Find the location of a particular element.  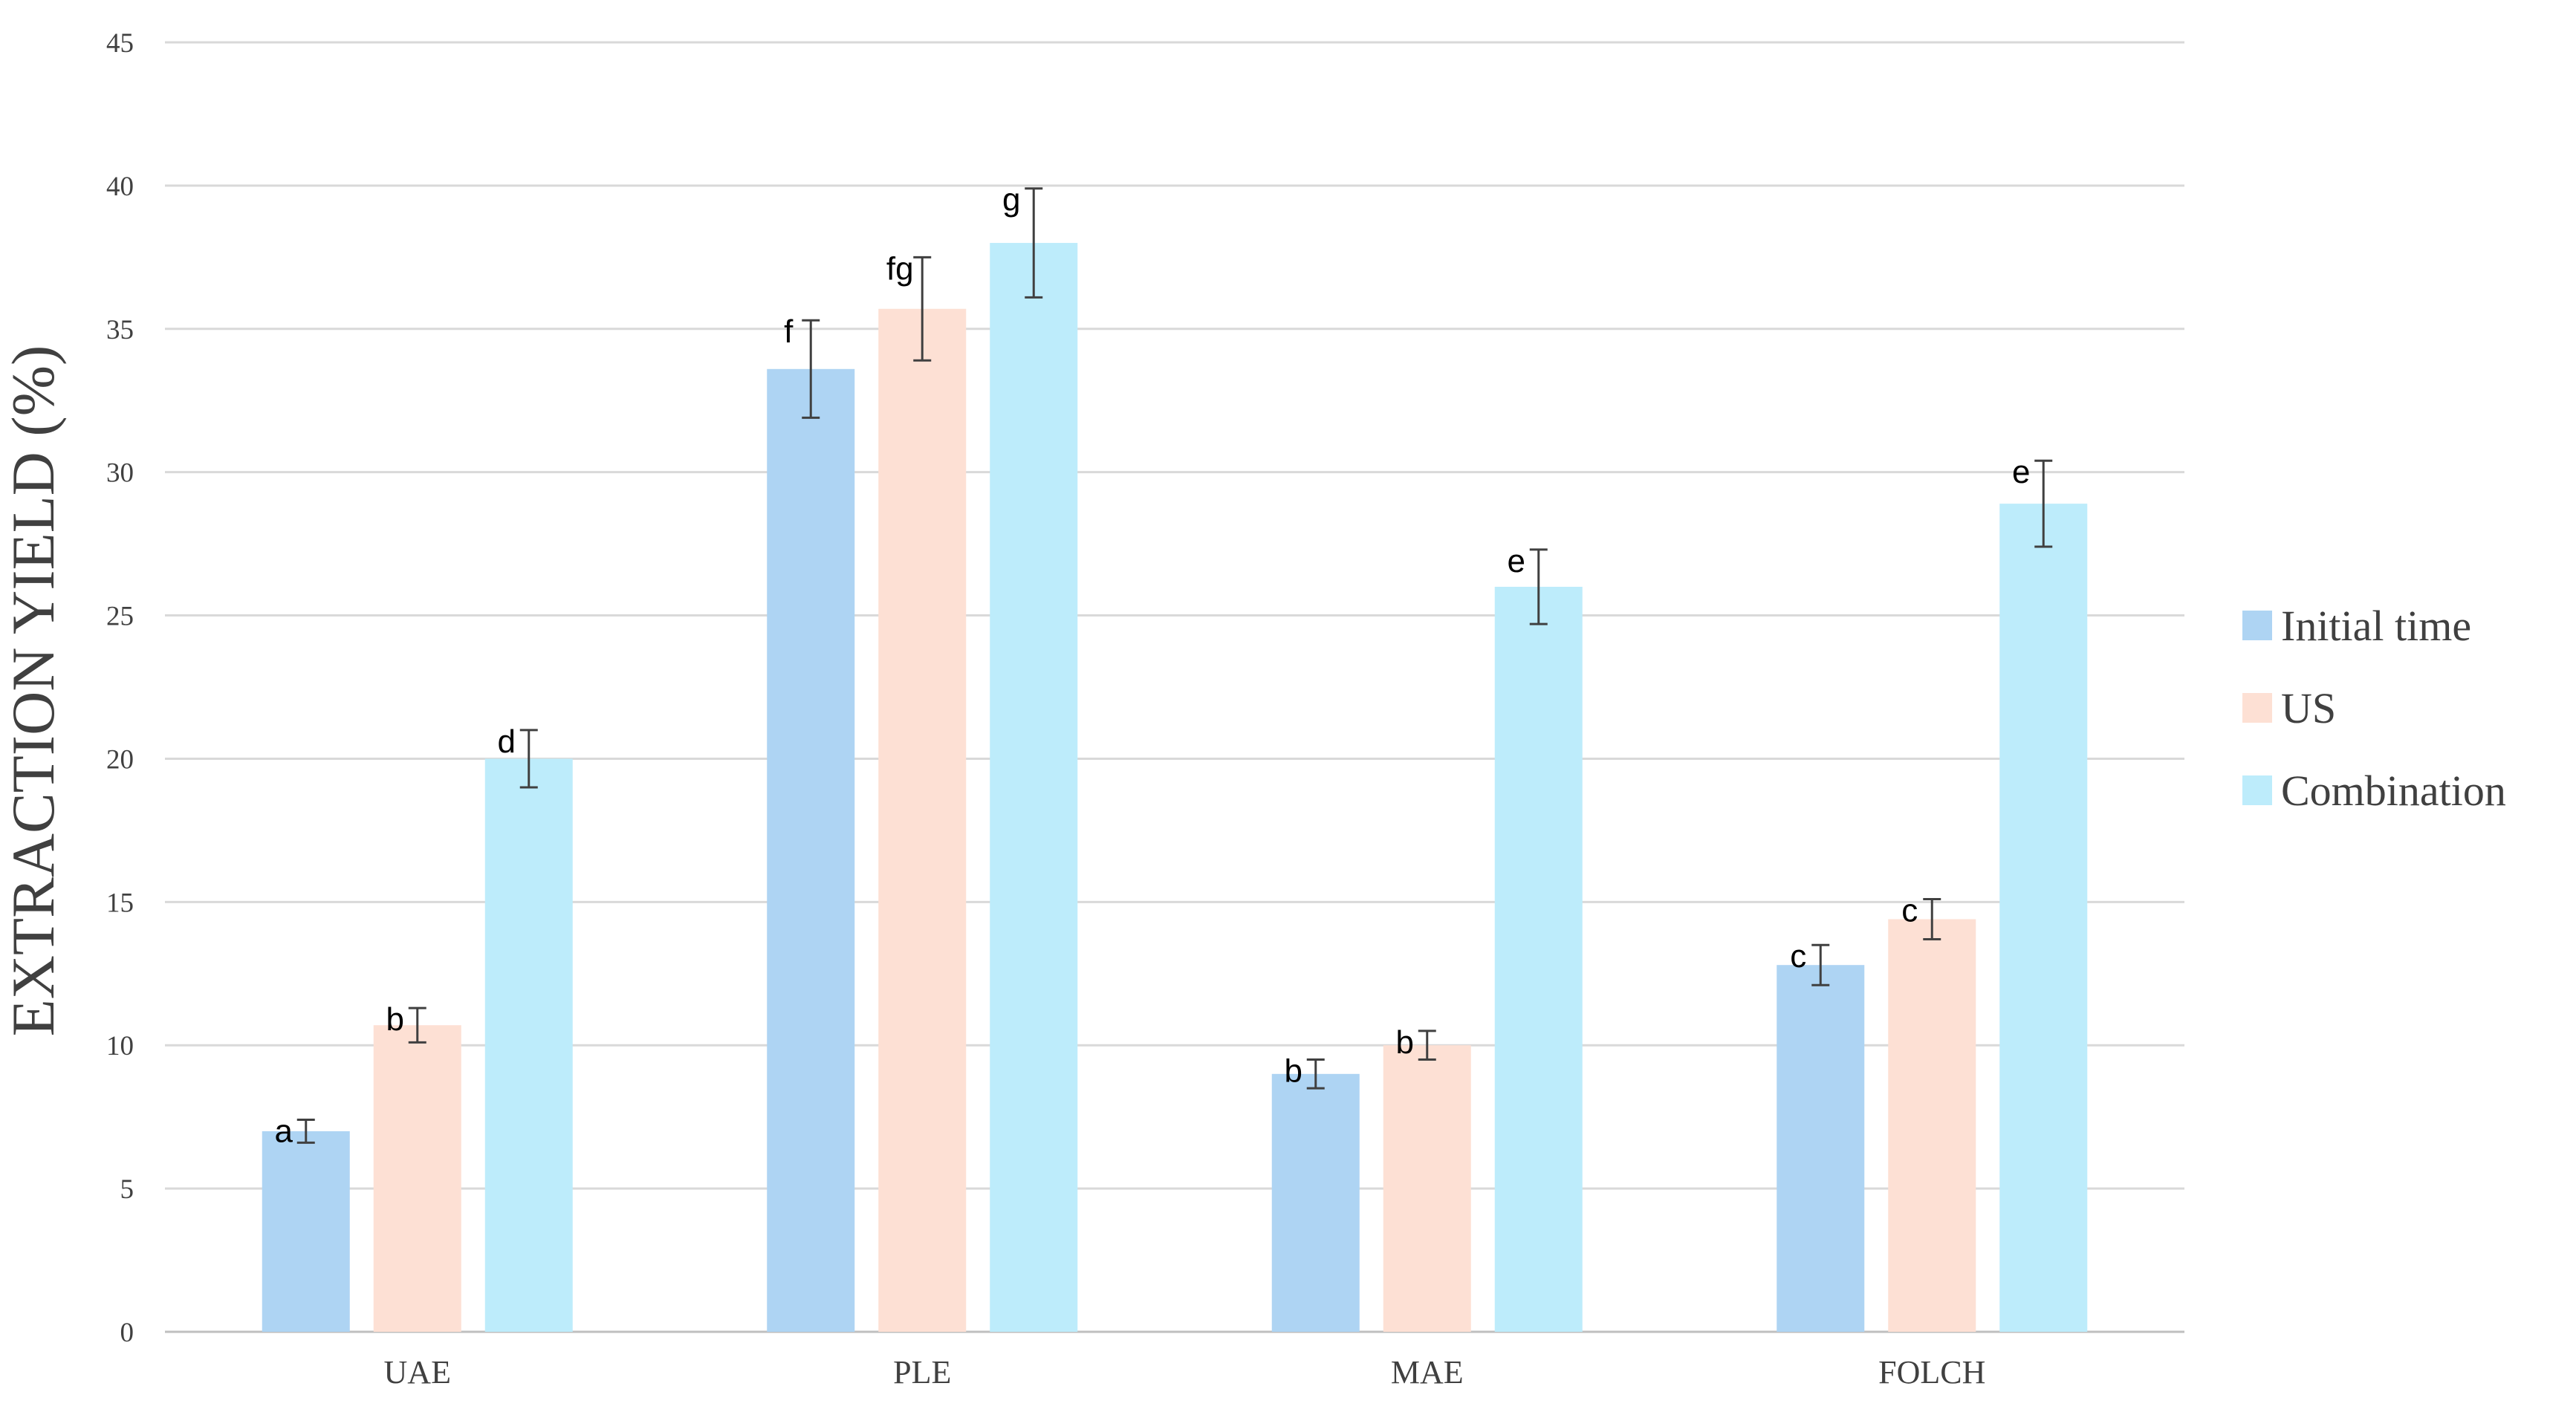

y-tick-label: 35 is located at coordinates (120, 330).